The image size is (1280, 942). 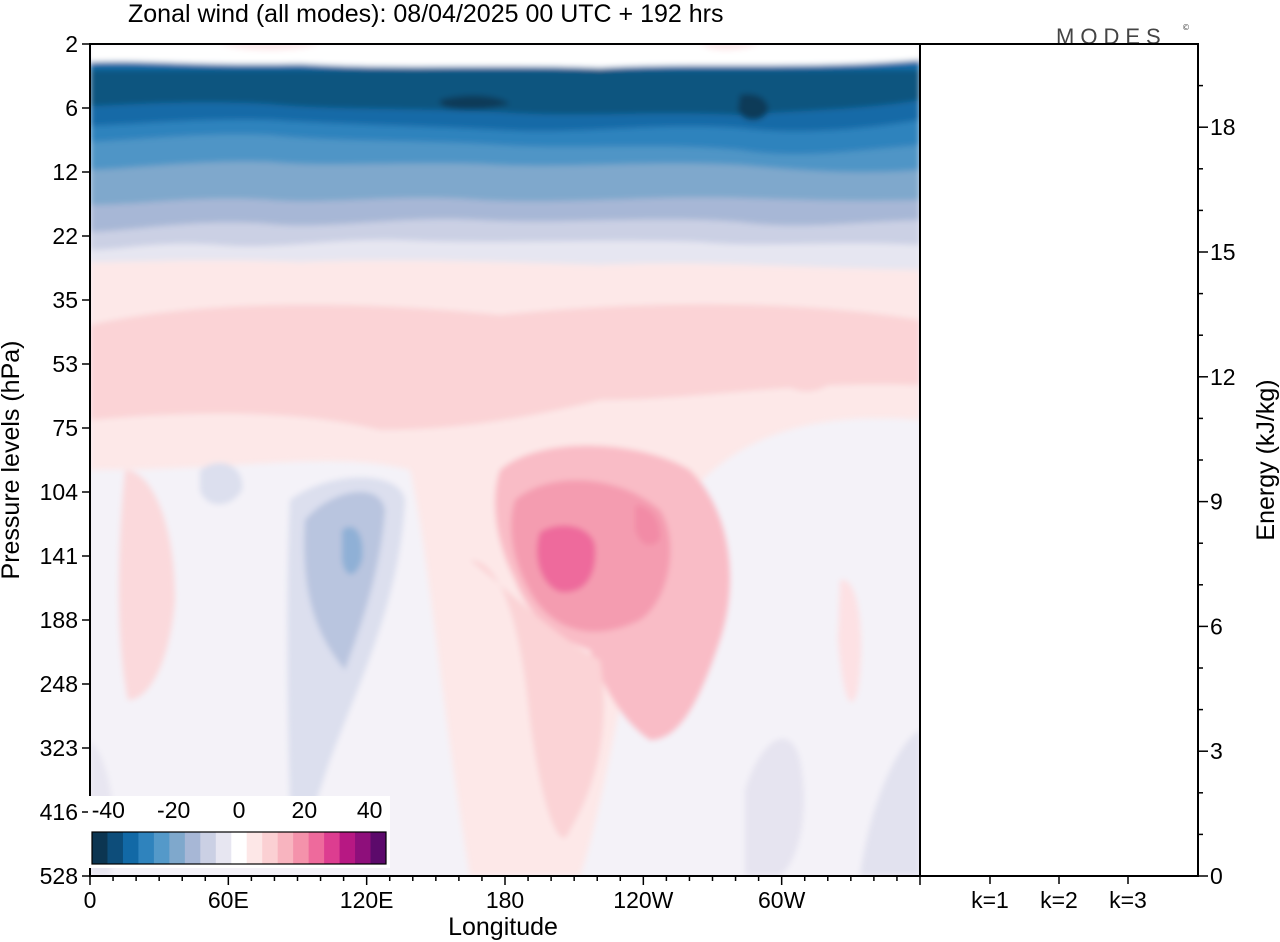 What do you see at coordinates (59, 684) in the screenshot?
I see `y-tick-label: 248` at bounding box center [59, 684].